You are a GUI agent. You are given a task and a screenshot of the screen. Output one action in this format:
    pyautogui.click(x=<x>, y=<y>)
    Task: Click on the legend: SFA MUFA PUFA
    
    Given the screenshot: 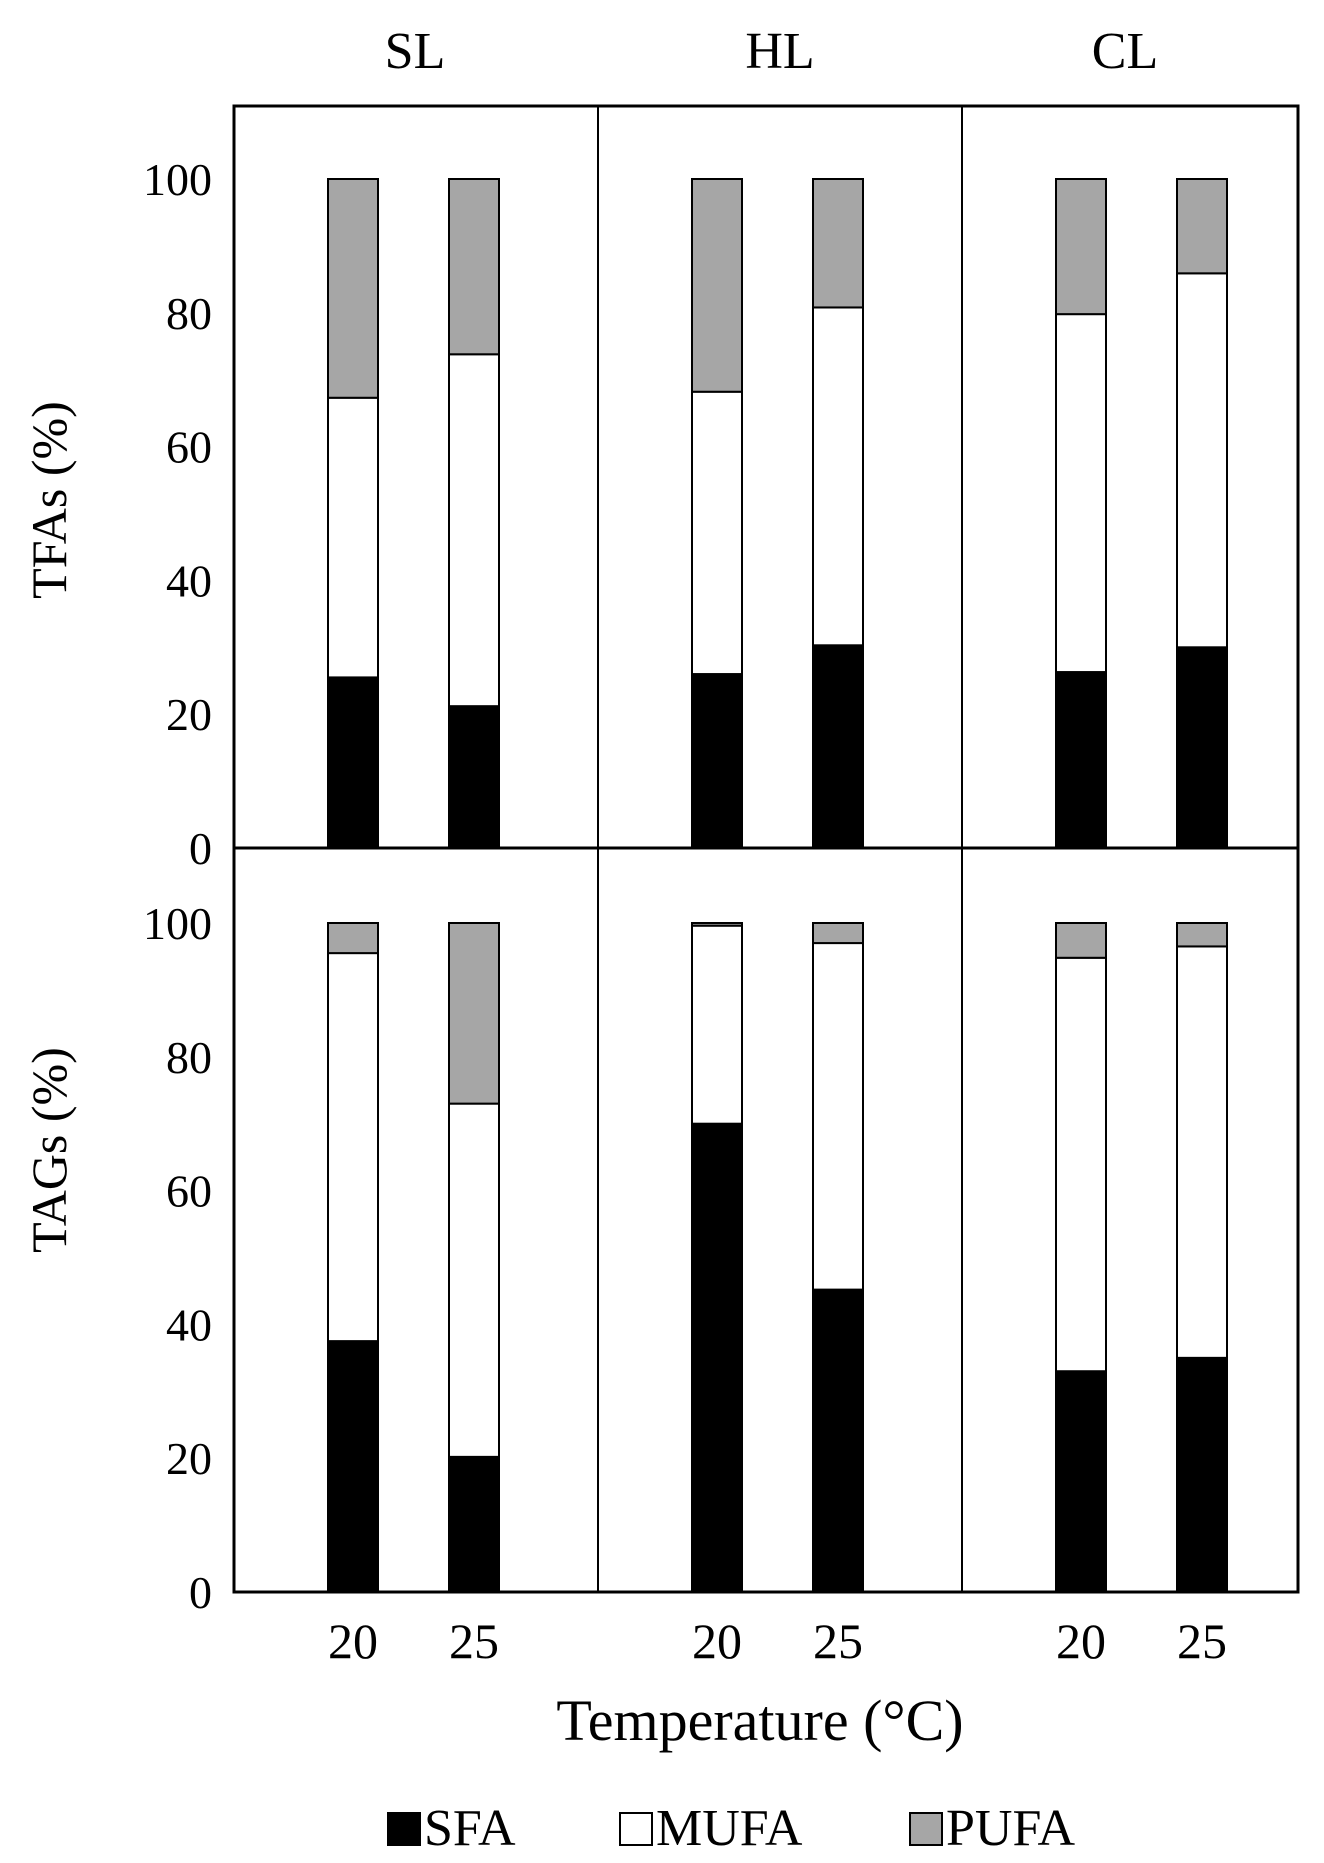 What is the action you would take?
    pyautogui.click(x=731, y=1828)
    